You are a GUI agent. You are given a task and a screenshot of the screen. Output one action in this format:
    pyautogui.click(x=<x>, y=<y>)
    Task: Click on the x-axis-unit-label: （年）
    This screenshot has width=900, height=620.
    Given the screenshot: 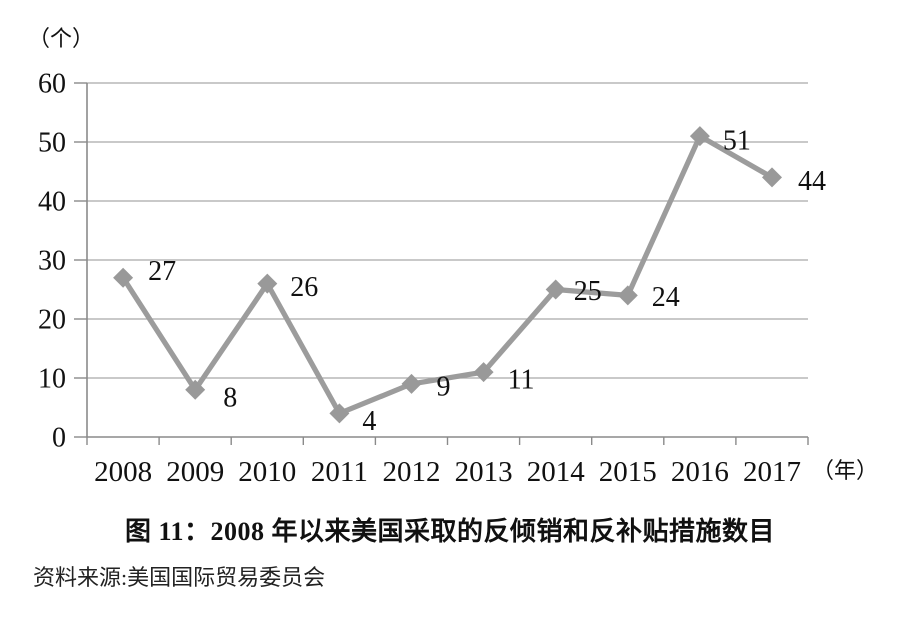 What is the action you would take?
    pyautogui.click(x=845, y=470)
    